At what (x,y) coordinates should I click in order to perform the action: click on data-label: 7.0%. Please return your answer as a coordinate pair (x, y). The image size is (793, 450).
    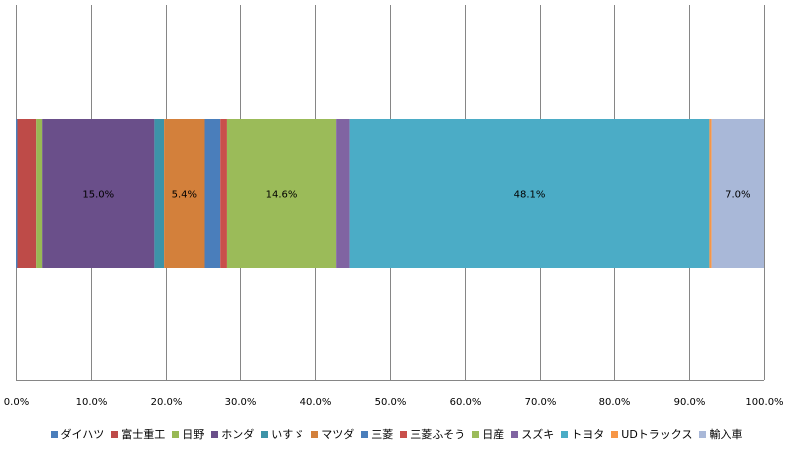
    Looking at the image, I should click on (737, 195).